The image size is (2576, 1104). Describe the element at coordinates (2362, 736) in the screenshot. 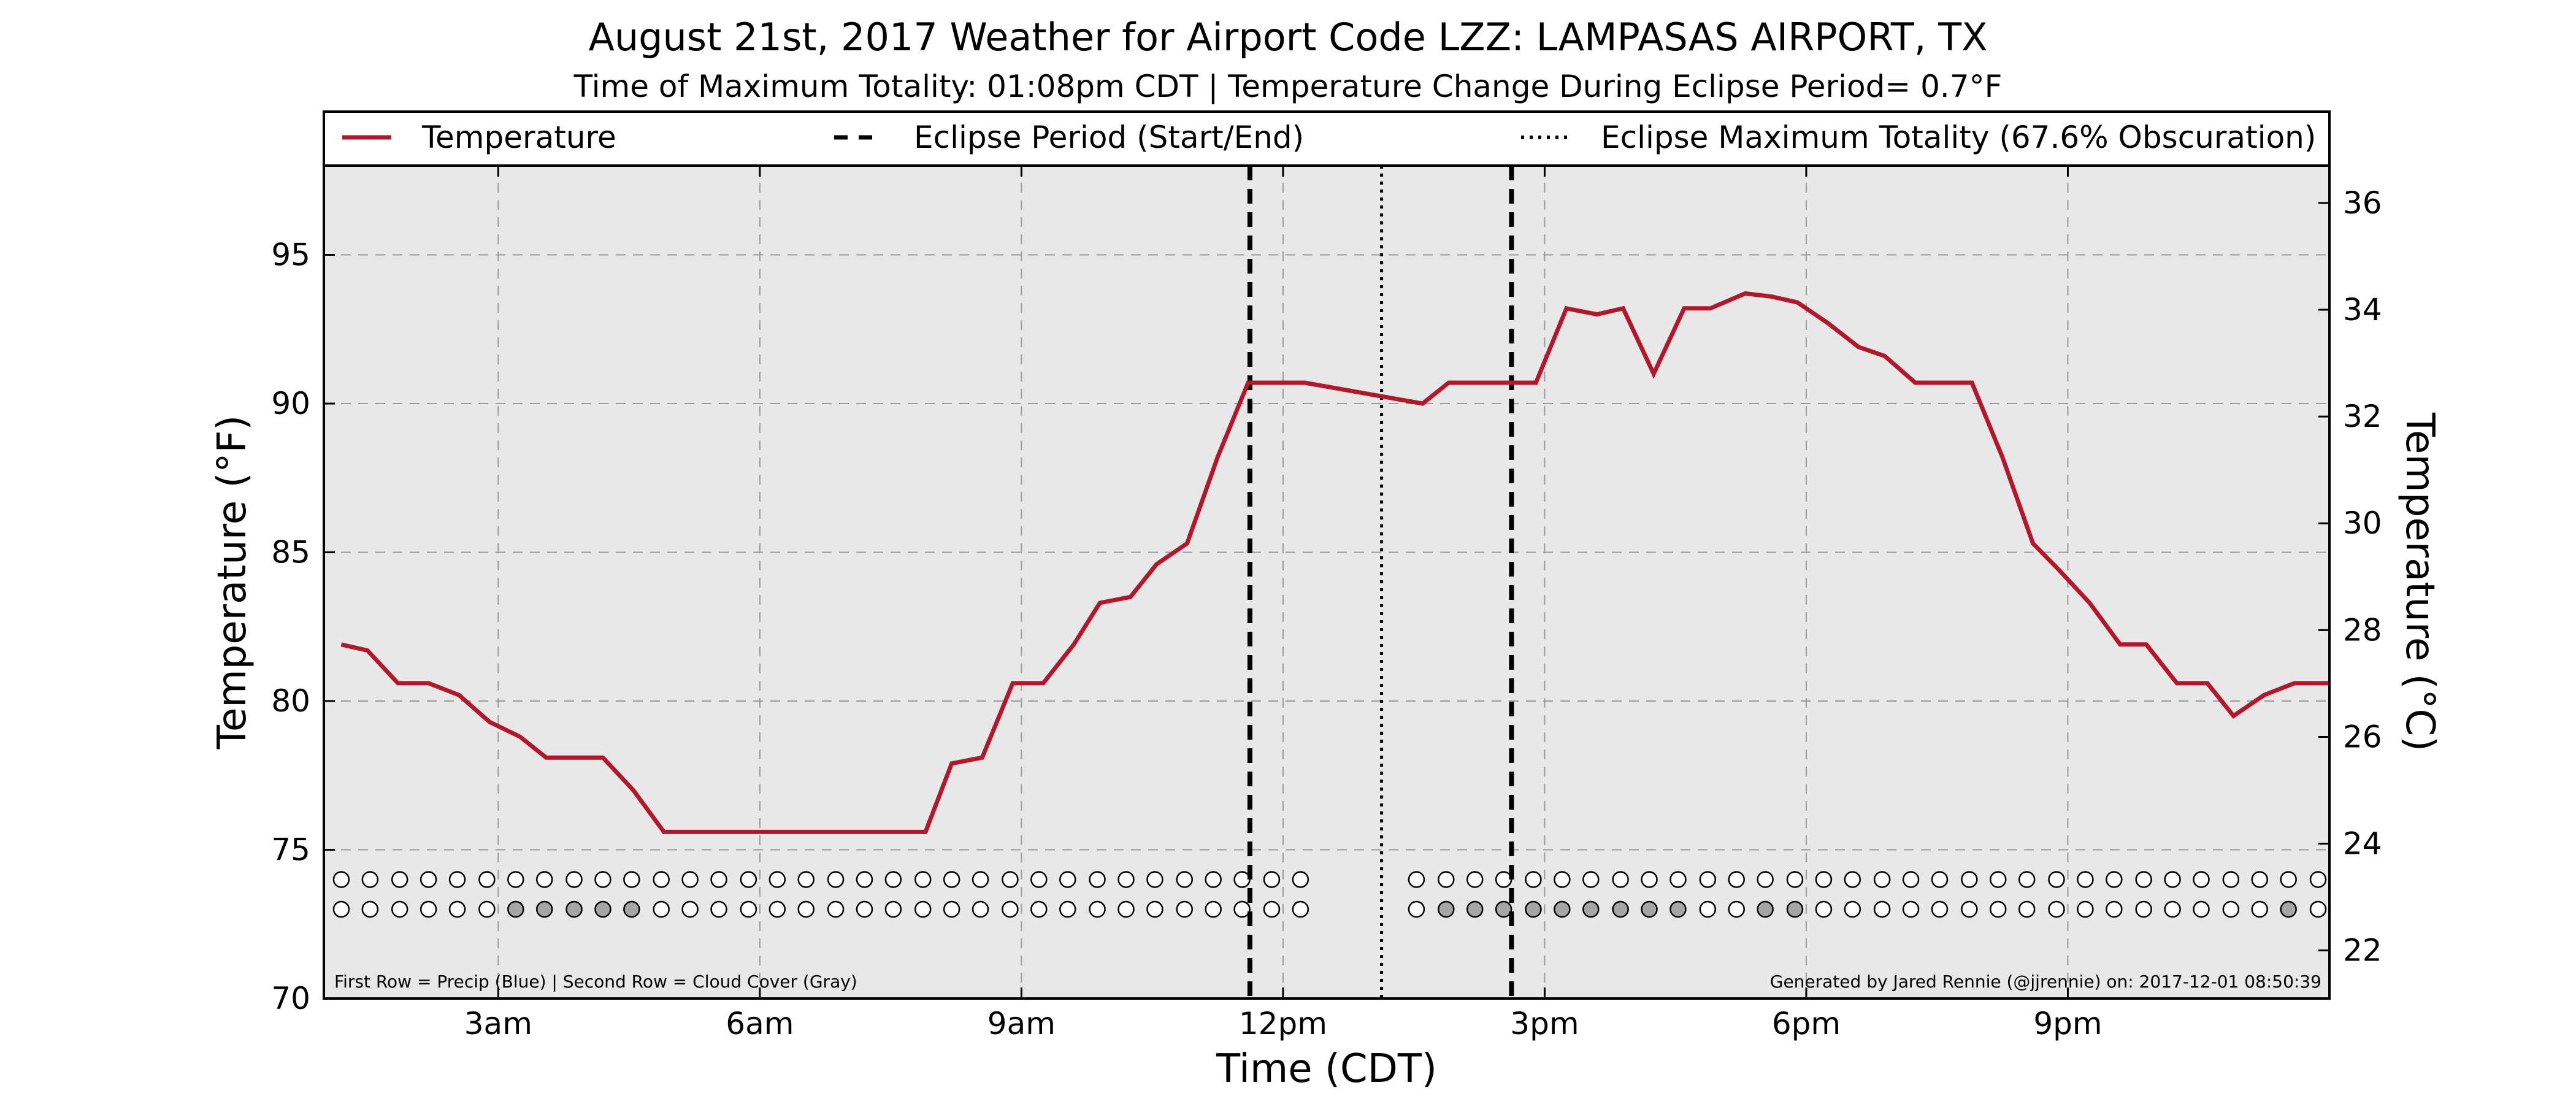

I see `y-tick-label-right: 26` at that location.